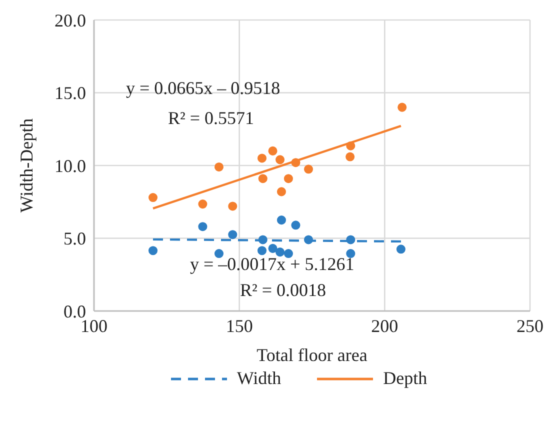 The image size is (556, 421). What do you see at coordinates (405, 378) in the screenshot?
I see `legend-label: Depth` at bounding box center [405, 378].